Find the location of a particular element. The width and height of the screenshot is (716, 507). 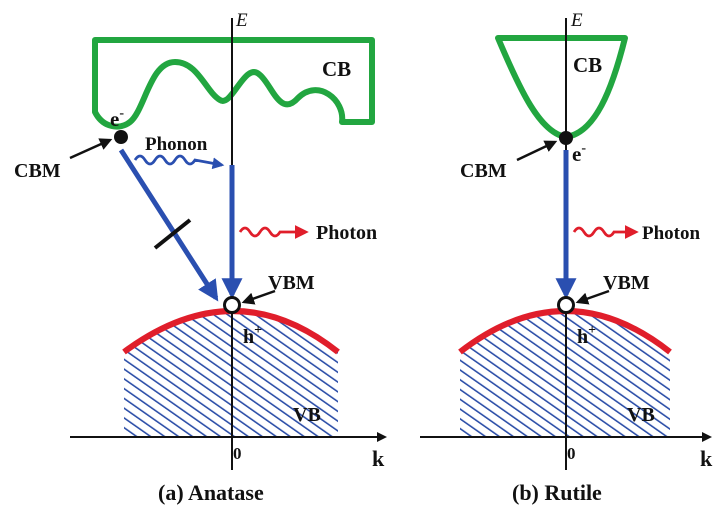

anatase-phonon-label: Phonon is located at coordinates (176, 144).